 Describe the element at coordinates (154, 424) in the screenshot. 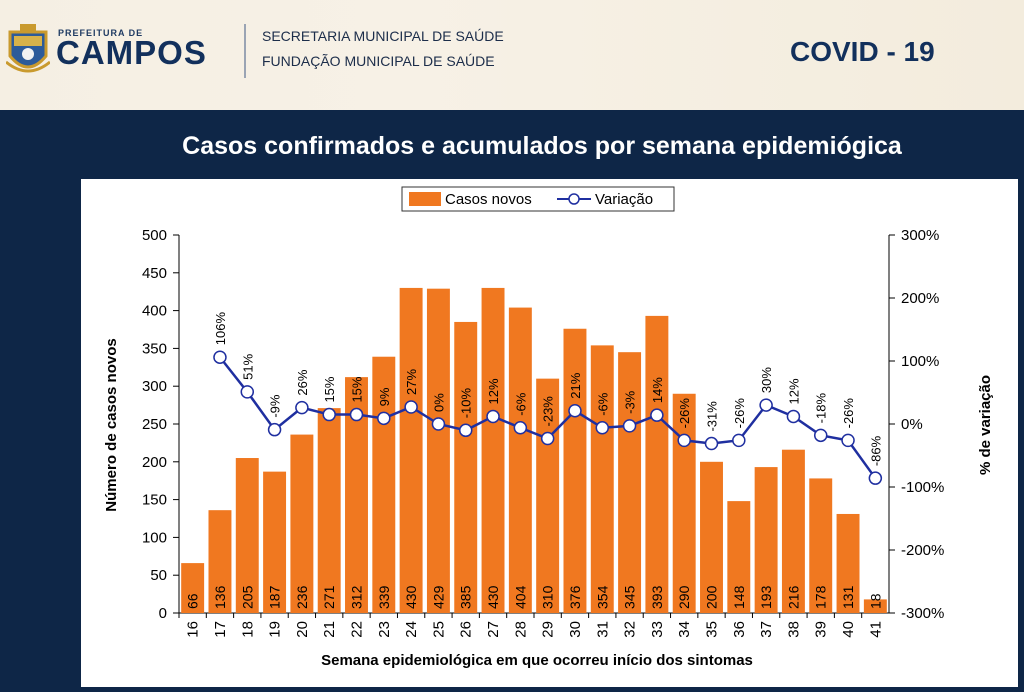

I see `y-tick-label: 250` at that location.